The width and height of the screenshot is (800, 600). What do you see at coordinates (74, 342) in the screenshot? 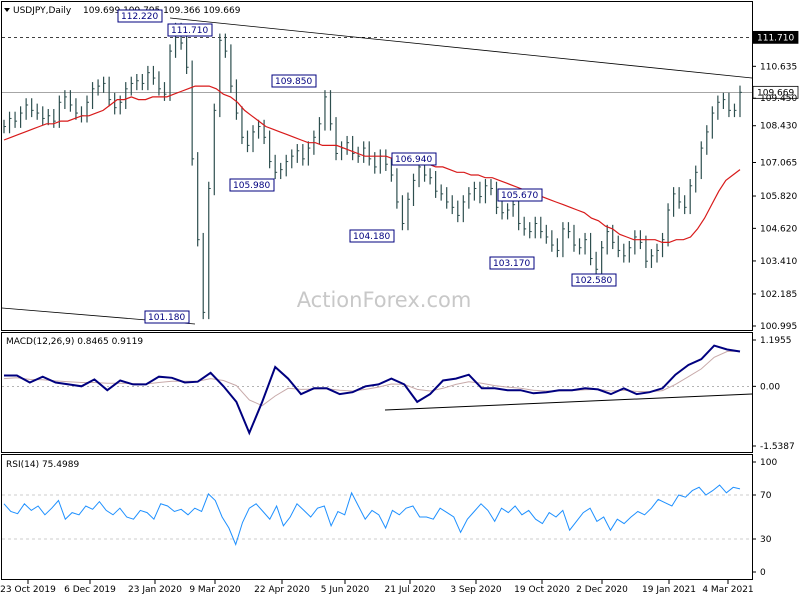
I see `macd-title: MACD(12,26,9) 0.8465 0.9119` at bounding box center [74, 342].